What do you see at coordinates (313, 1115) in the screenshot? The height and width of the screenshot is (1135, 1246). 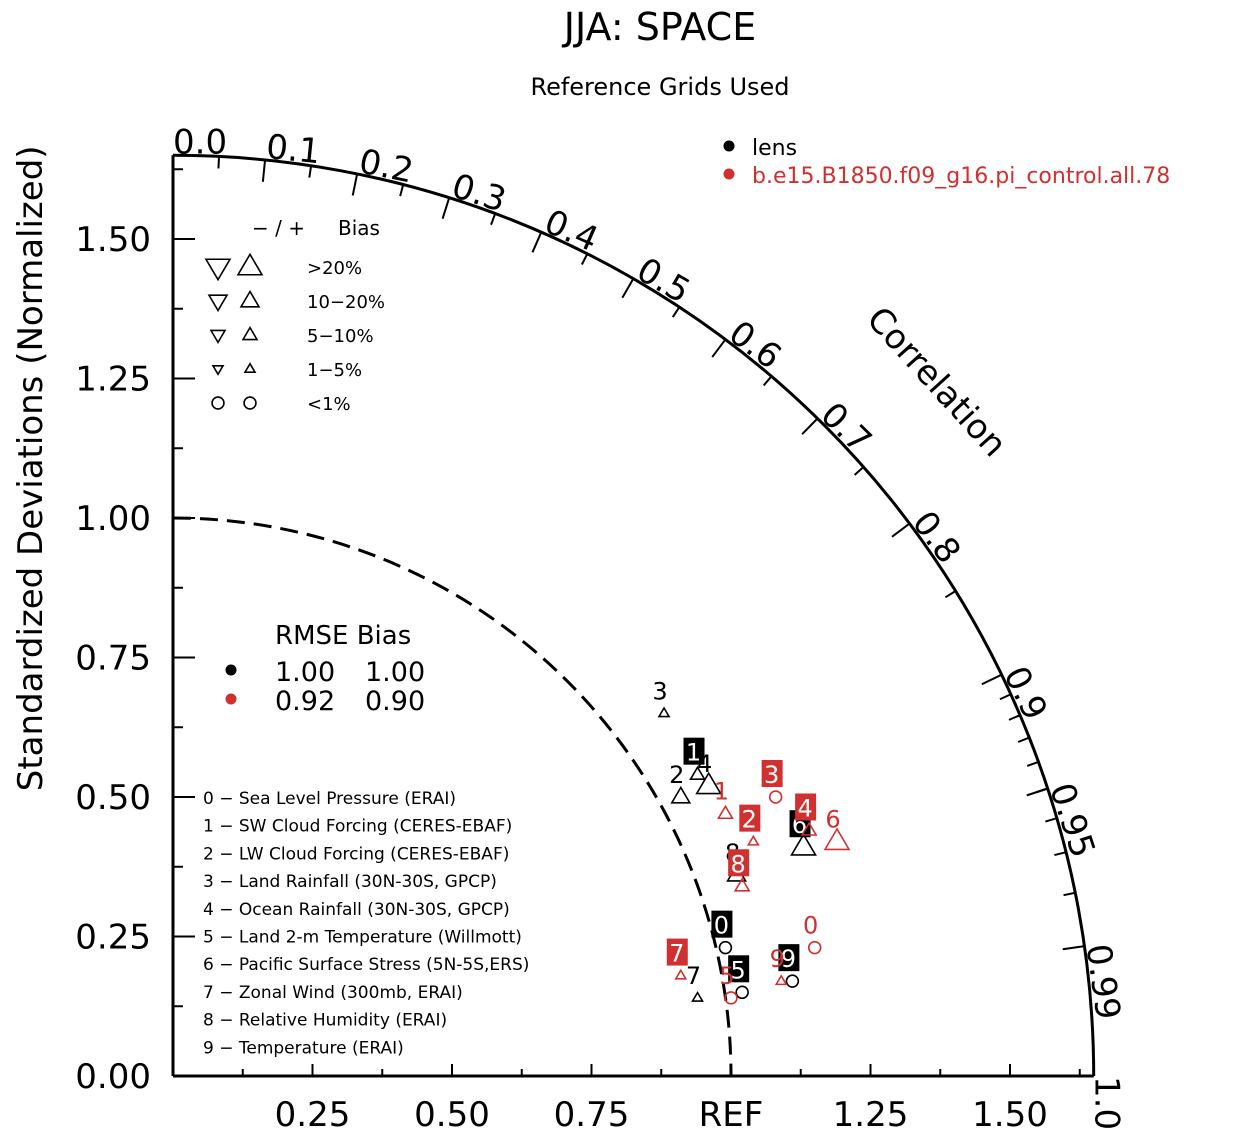 I see `x-tick-label: 0.25` at bounding box center [313, 1115].